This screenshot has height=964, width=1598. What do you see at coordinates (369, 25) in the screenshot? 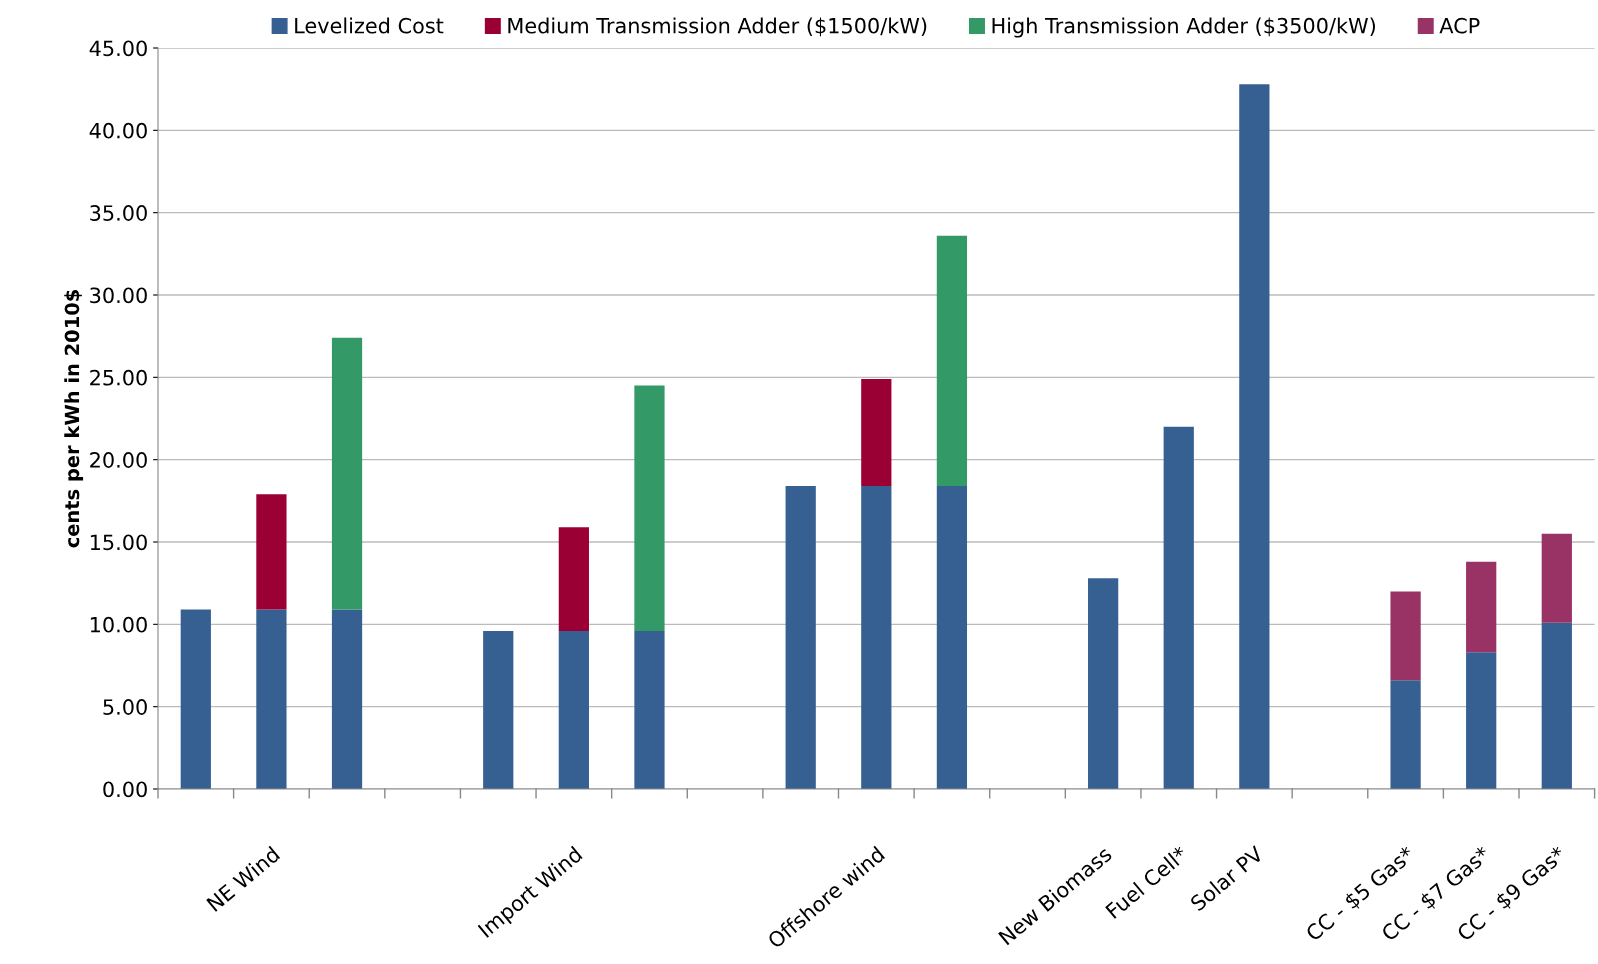
I see `legend-label: Levelized Cost` at bounding box center [369, 25].